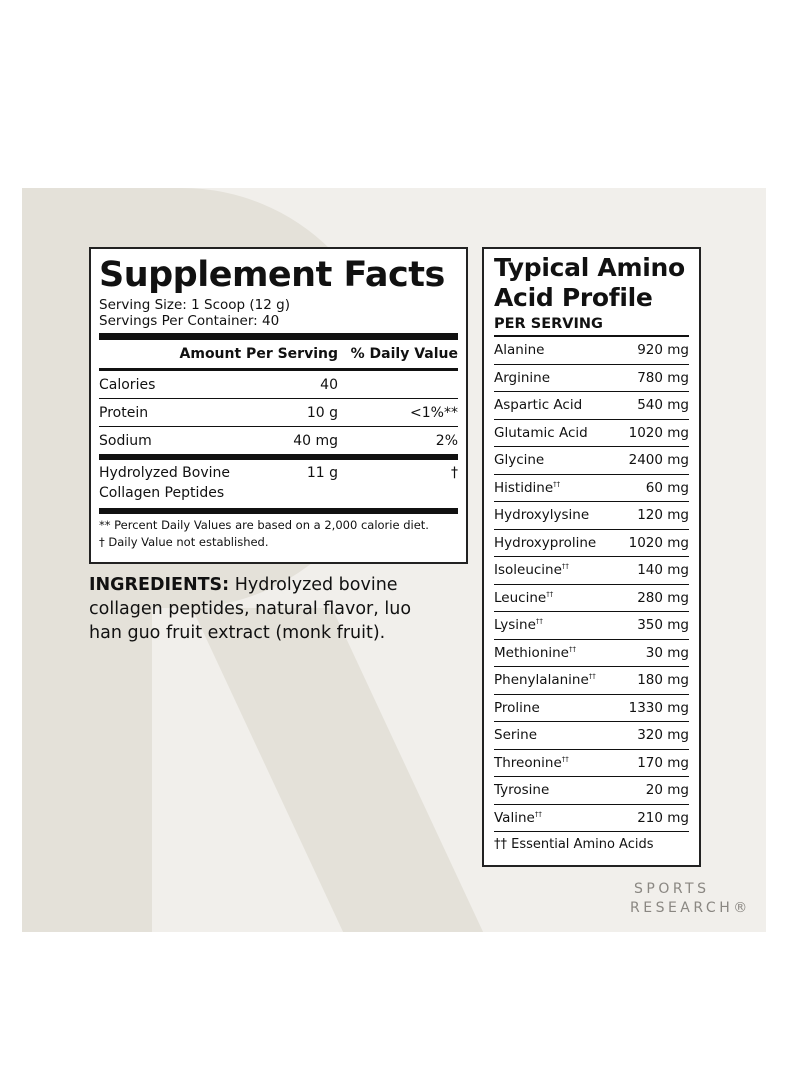 This screenshot has width=800, height=1091. I want to click on amino-name: Arginine, so click(522, 377).